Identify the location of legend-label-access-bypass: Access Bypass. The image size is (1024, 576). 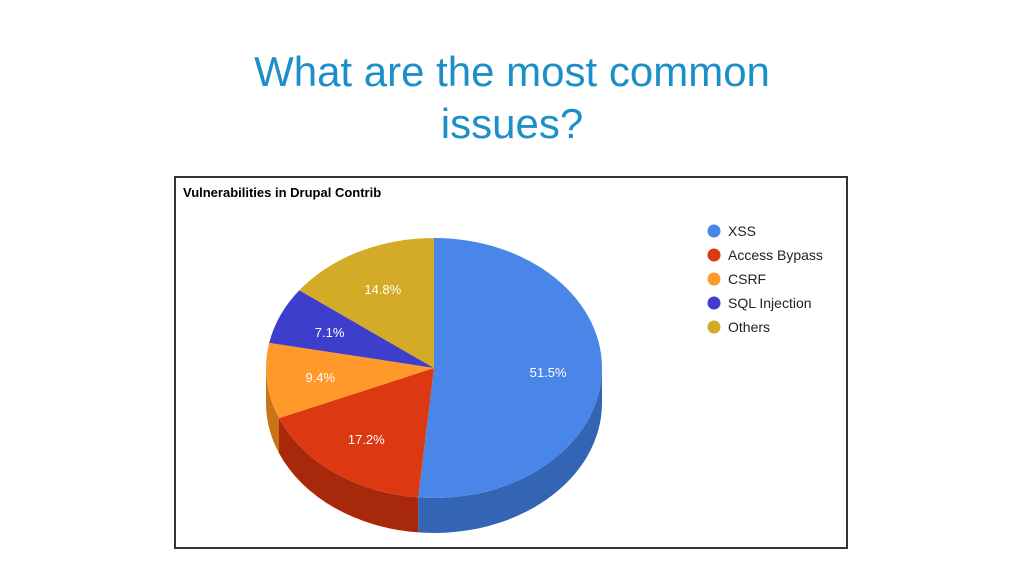
(775, 255).